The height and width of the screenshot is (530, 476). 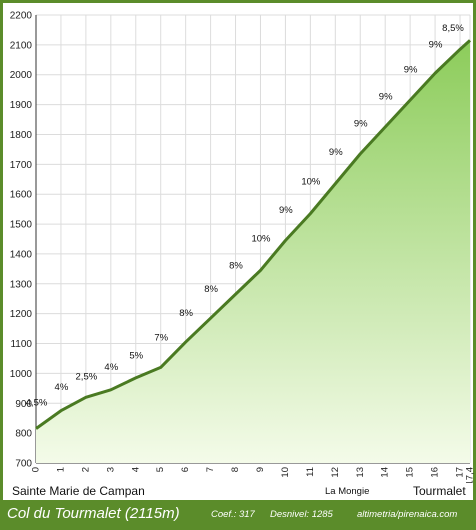 What do you see at coordinates (285, 472) in the screenshot?
I see `x-tick-label: 10` at bounding box center [285, 472].